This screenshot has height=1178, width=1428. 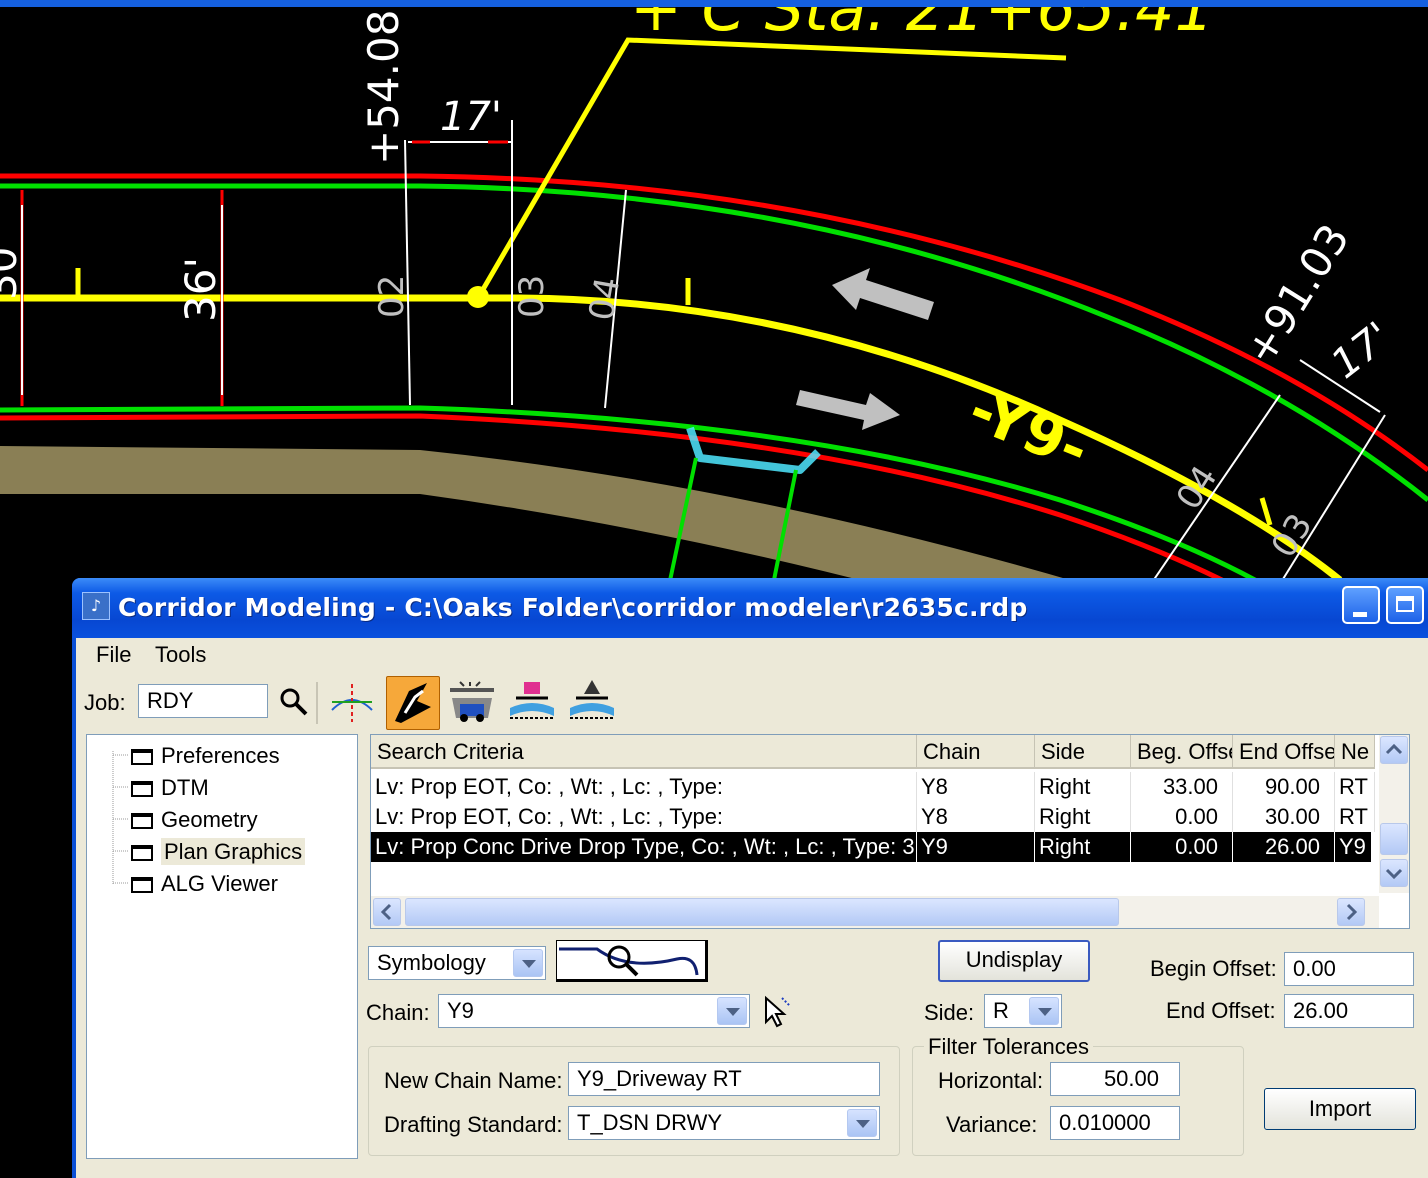 What do you see at coordinates (1182, 752) in the screenshot?
I see `column-header-beg-offset: Beg. Offse` at bounding box center [1182, 752].